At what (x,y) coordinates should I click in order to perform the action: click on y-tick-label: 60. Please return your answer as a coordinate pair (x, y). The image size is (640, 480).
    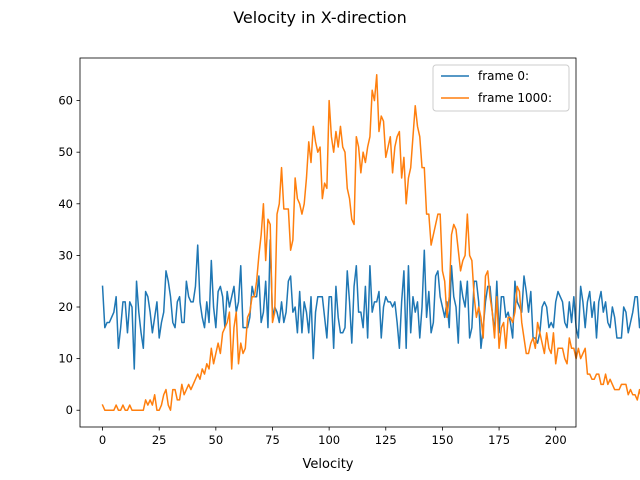
    Looking at the image, I should click on (65, 101).